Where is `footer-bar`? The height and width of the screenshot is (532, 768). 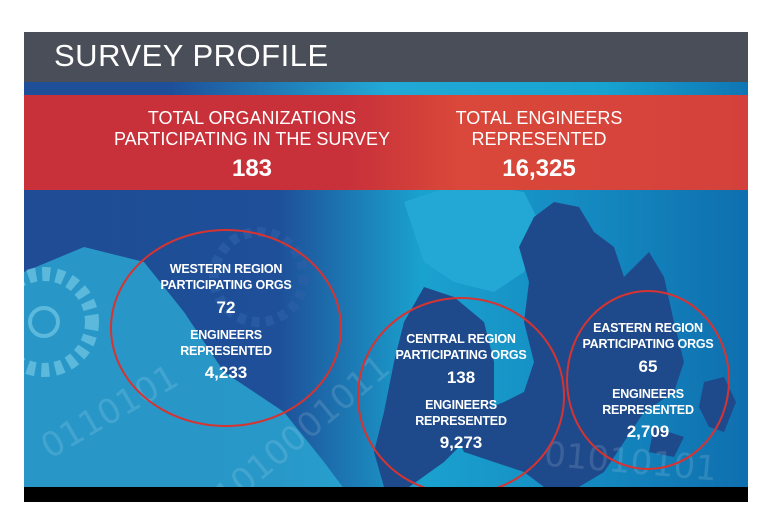
footer-bar is located at coordinates (386, 494).